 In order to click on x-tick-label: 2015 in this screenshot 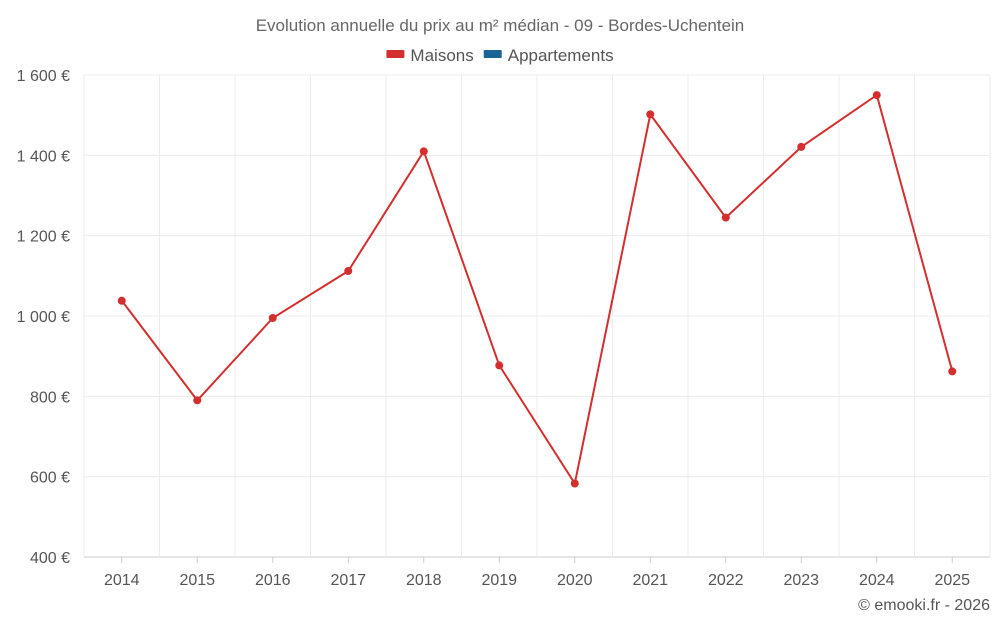, I will do `click(197, 580)`.